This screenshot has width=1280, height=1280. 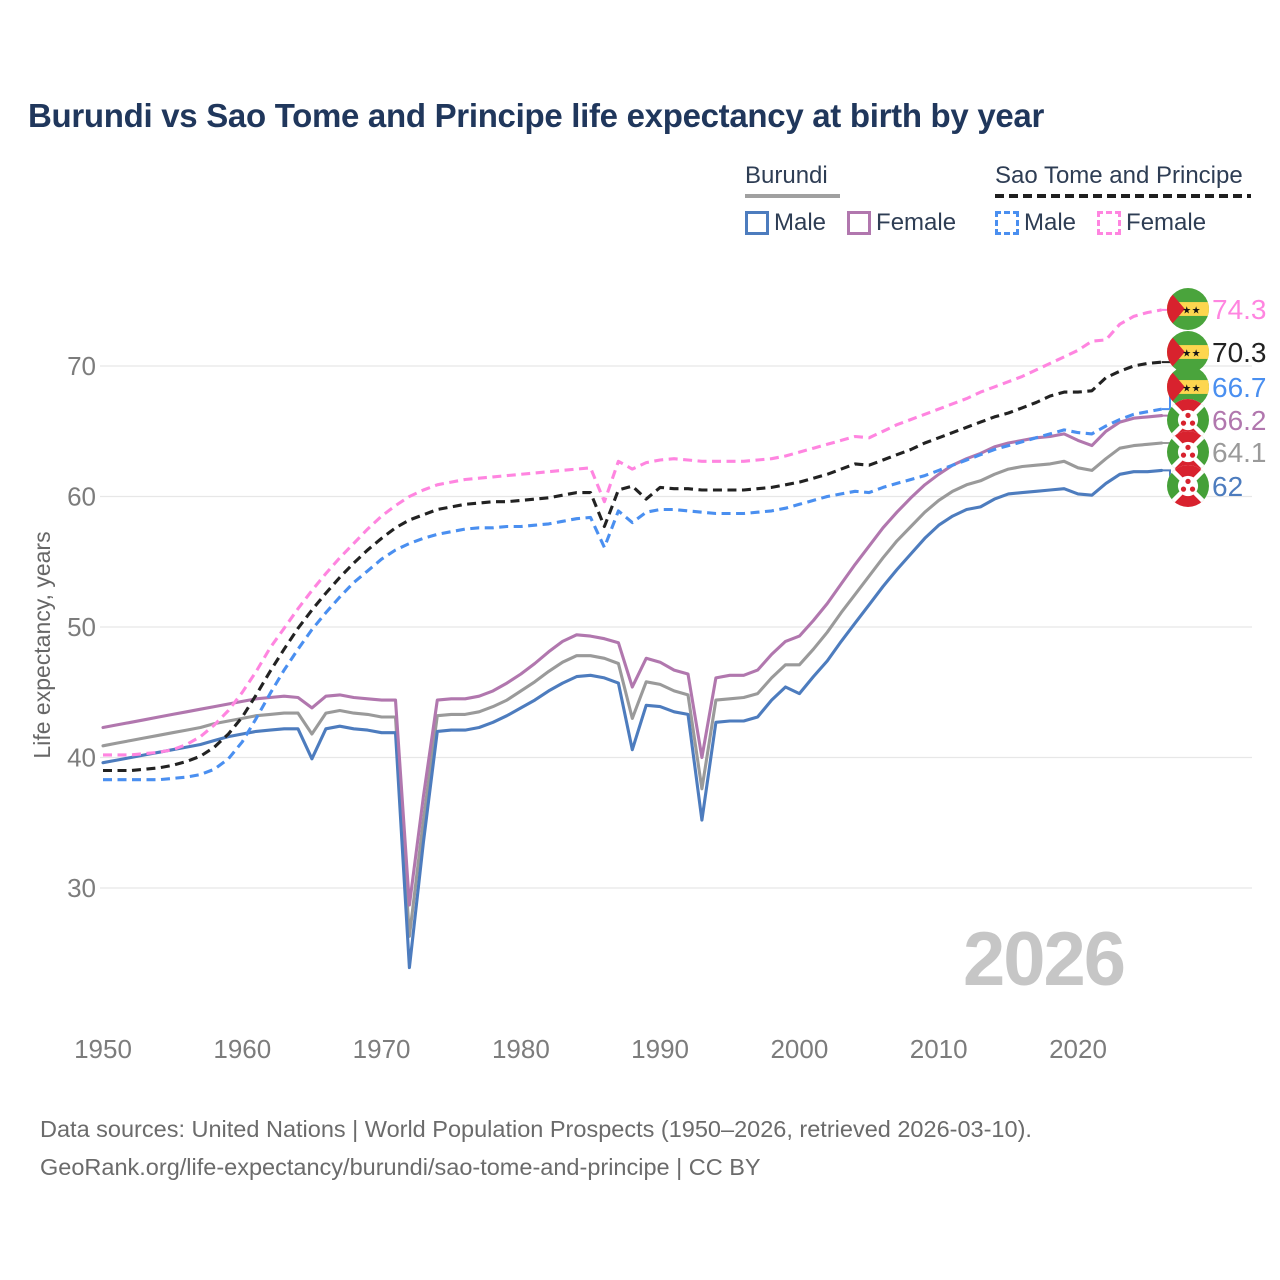 I want to click on legend-item-stp-female: Female, so click(x=1151, y=223).